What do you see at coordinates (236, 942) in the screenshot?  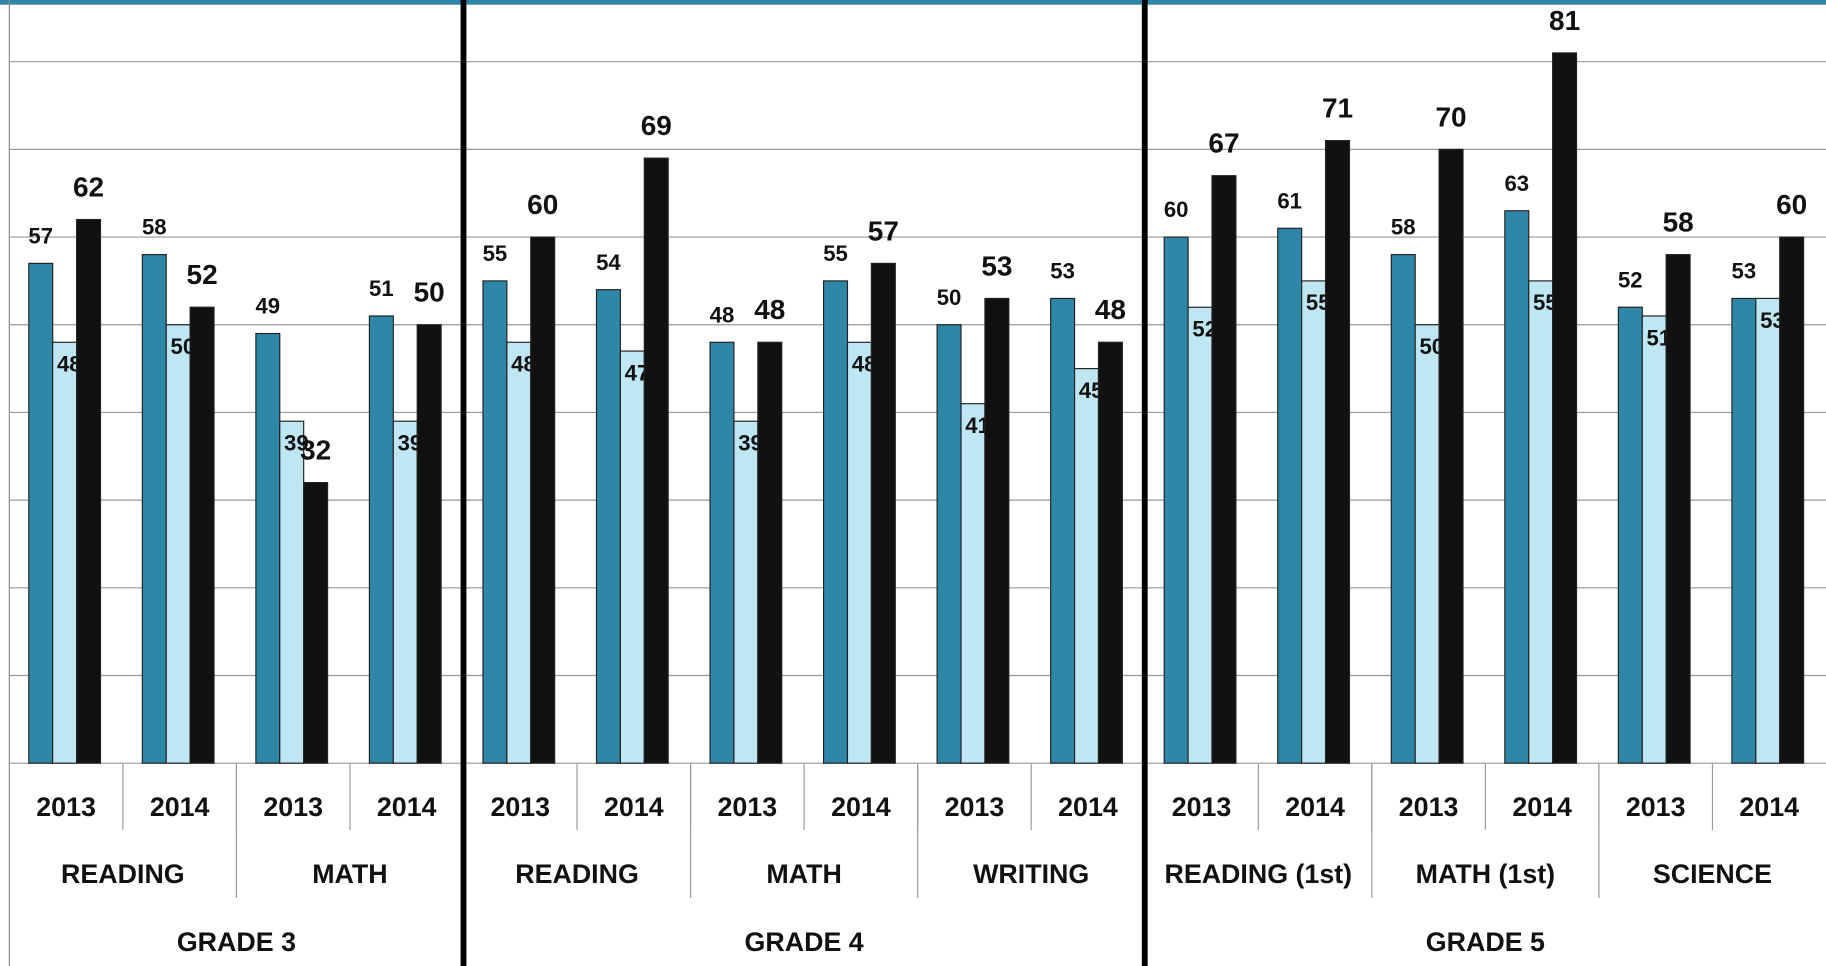 I see `group-label: GRADE 3` at bounding box center [236, 942].